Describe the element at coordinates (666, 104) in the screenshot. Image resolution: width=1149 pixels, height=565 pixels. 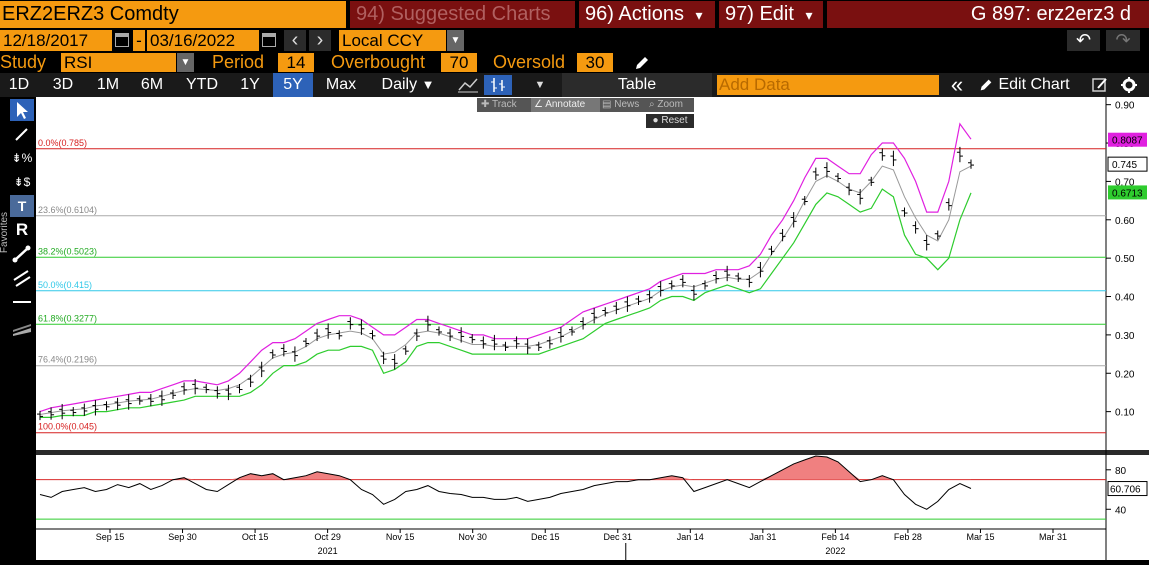
I see `zoom-tool: ⌕ Zoom` at that location.